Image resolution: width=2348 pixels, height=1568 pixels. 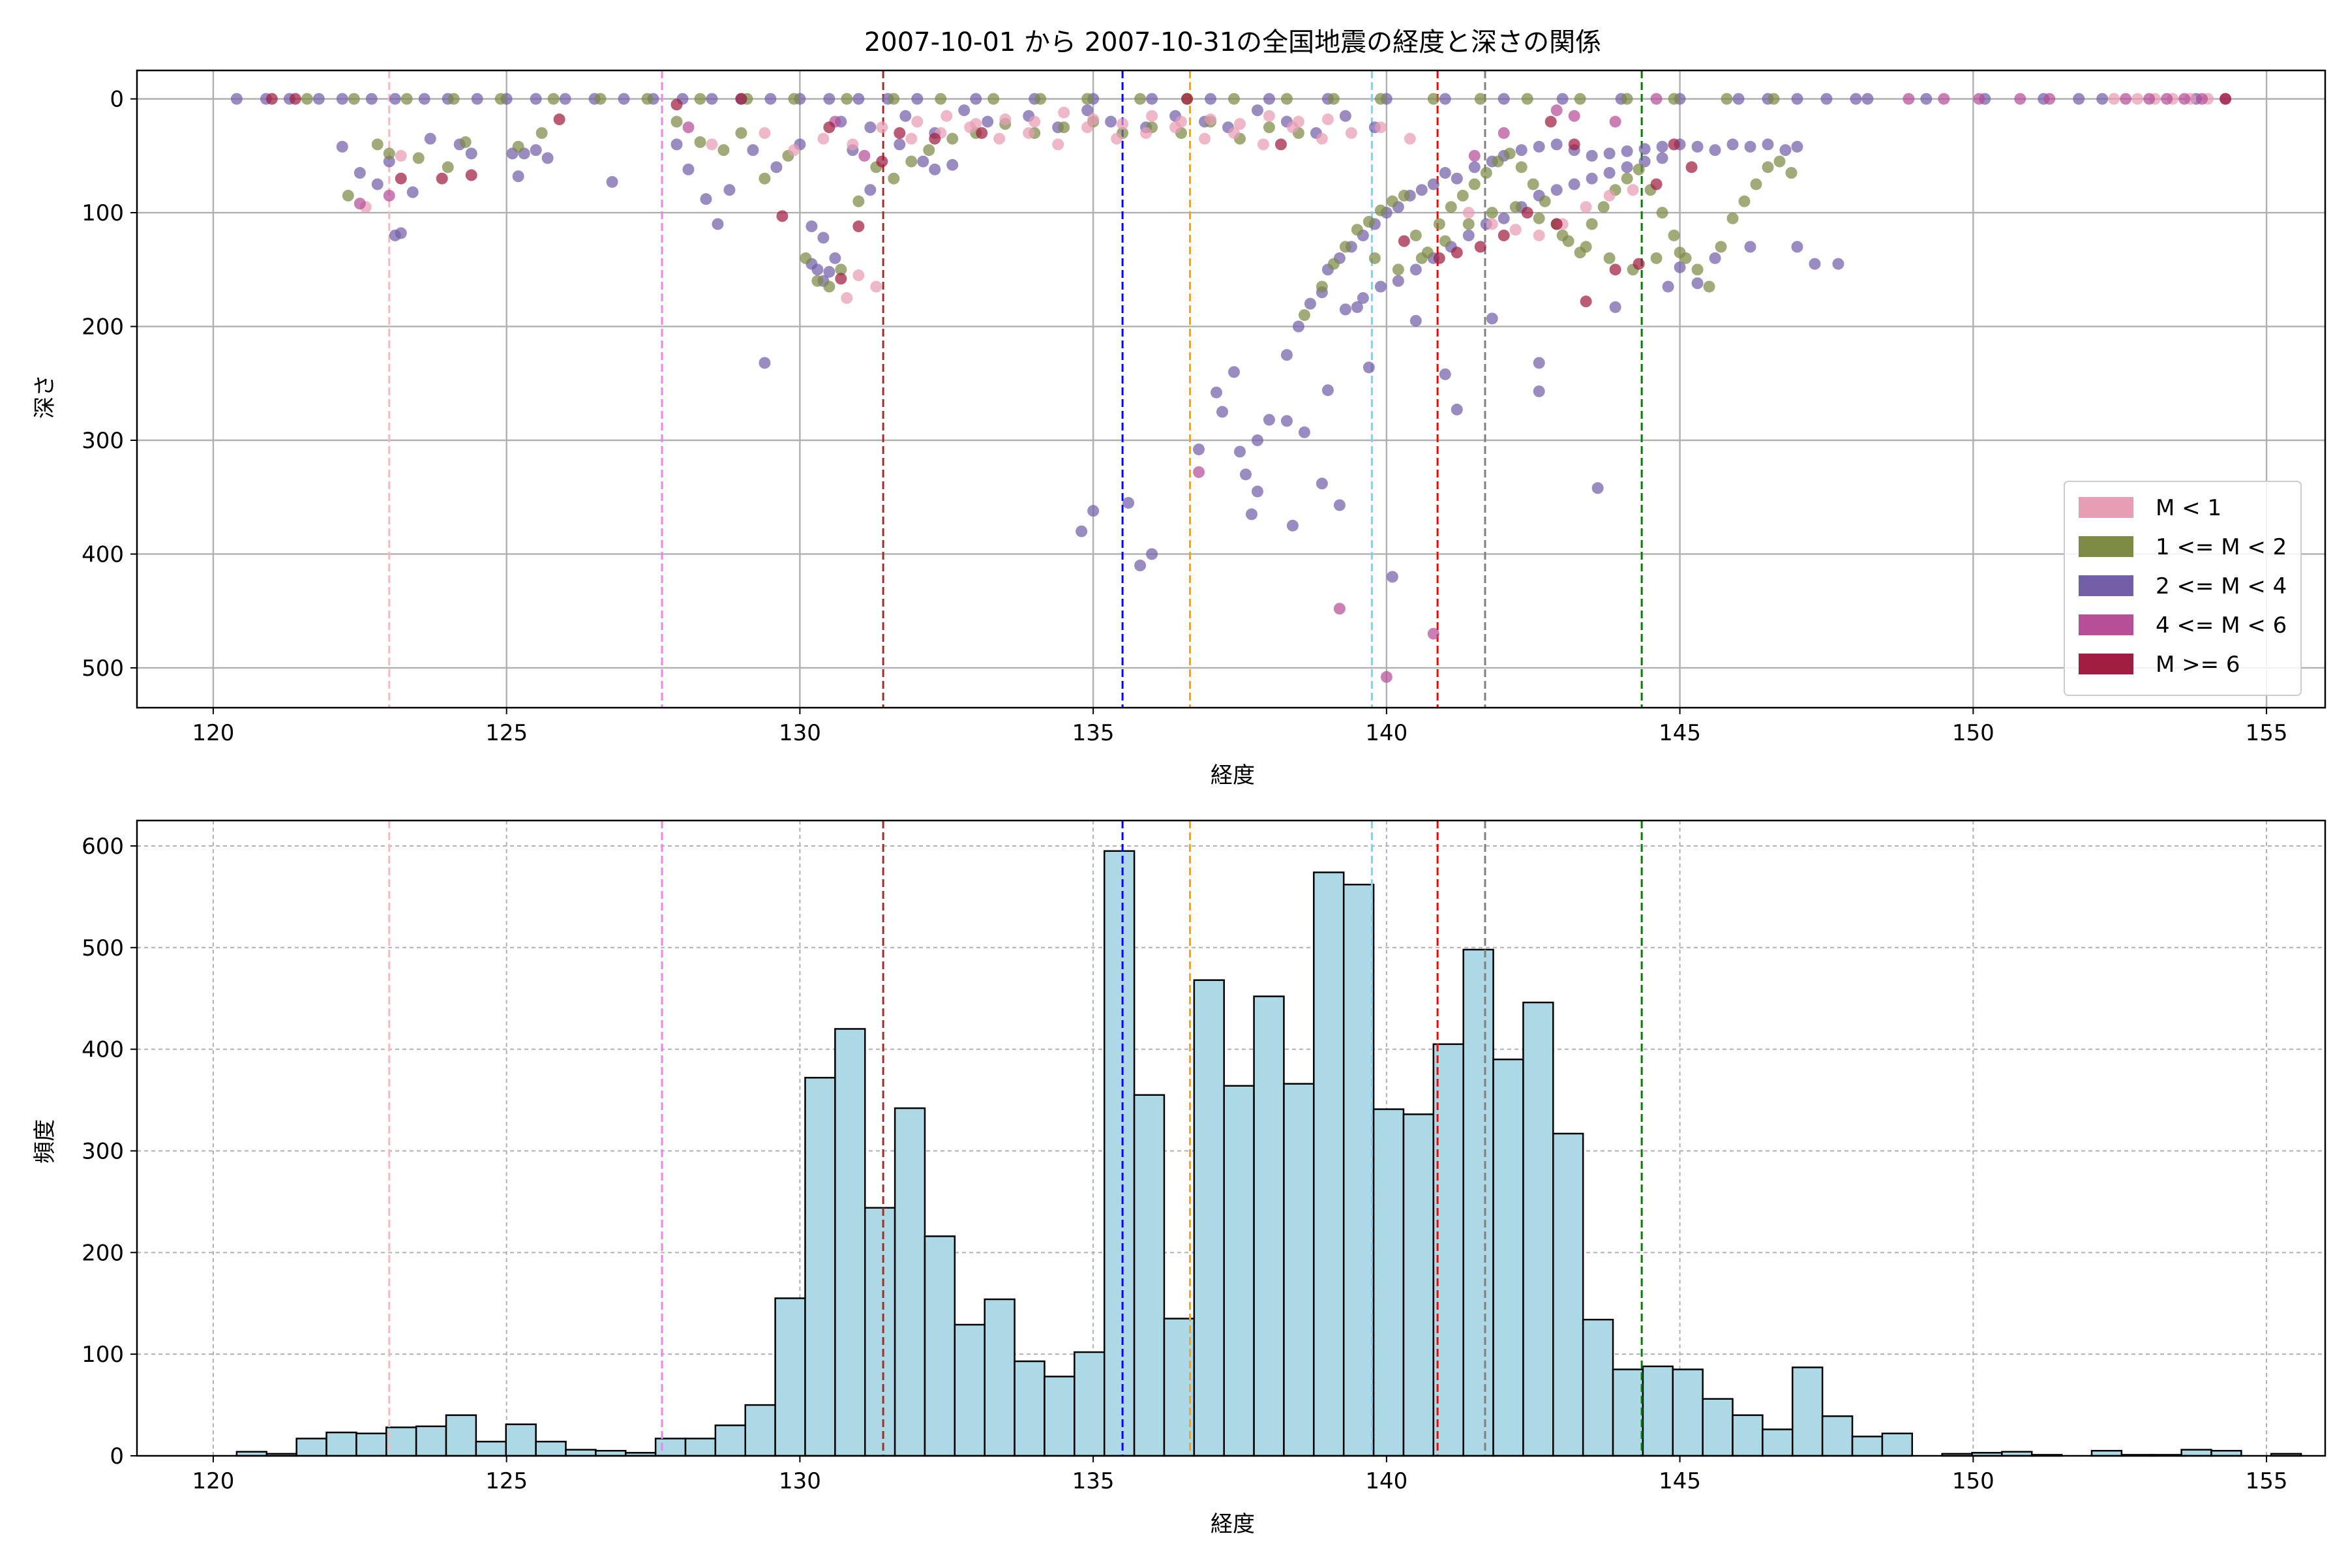 What do you see at coordinates (800, 733) in the screenshot?
I see `scatter-xtick-label: 130` at bounding box center [800, 733].